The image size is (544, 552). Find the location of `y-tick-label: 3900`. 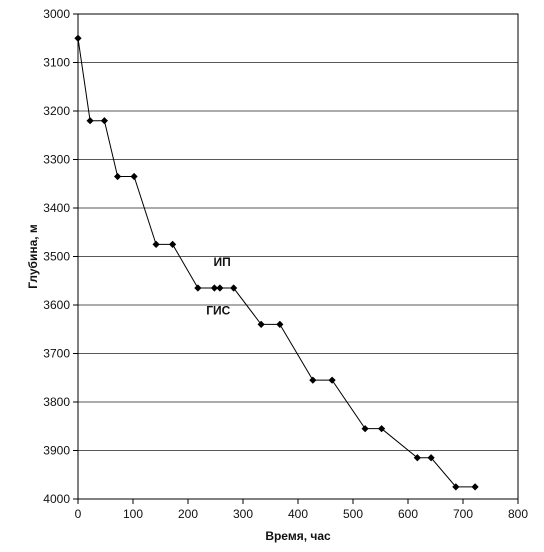

y-tick-label: 3900 is located at coordinates (56, 451).